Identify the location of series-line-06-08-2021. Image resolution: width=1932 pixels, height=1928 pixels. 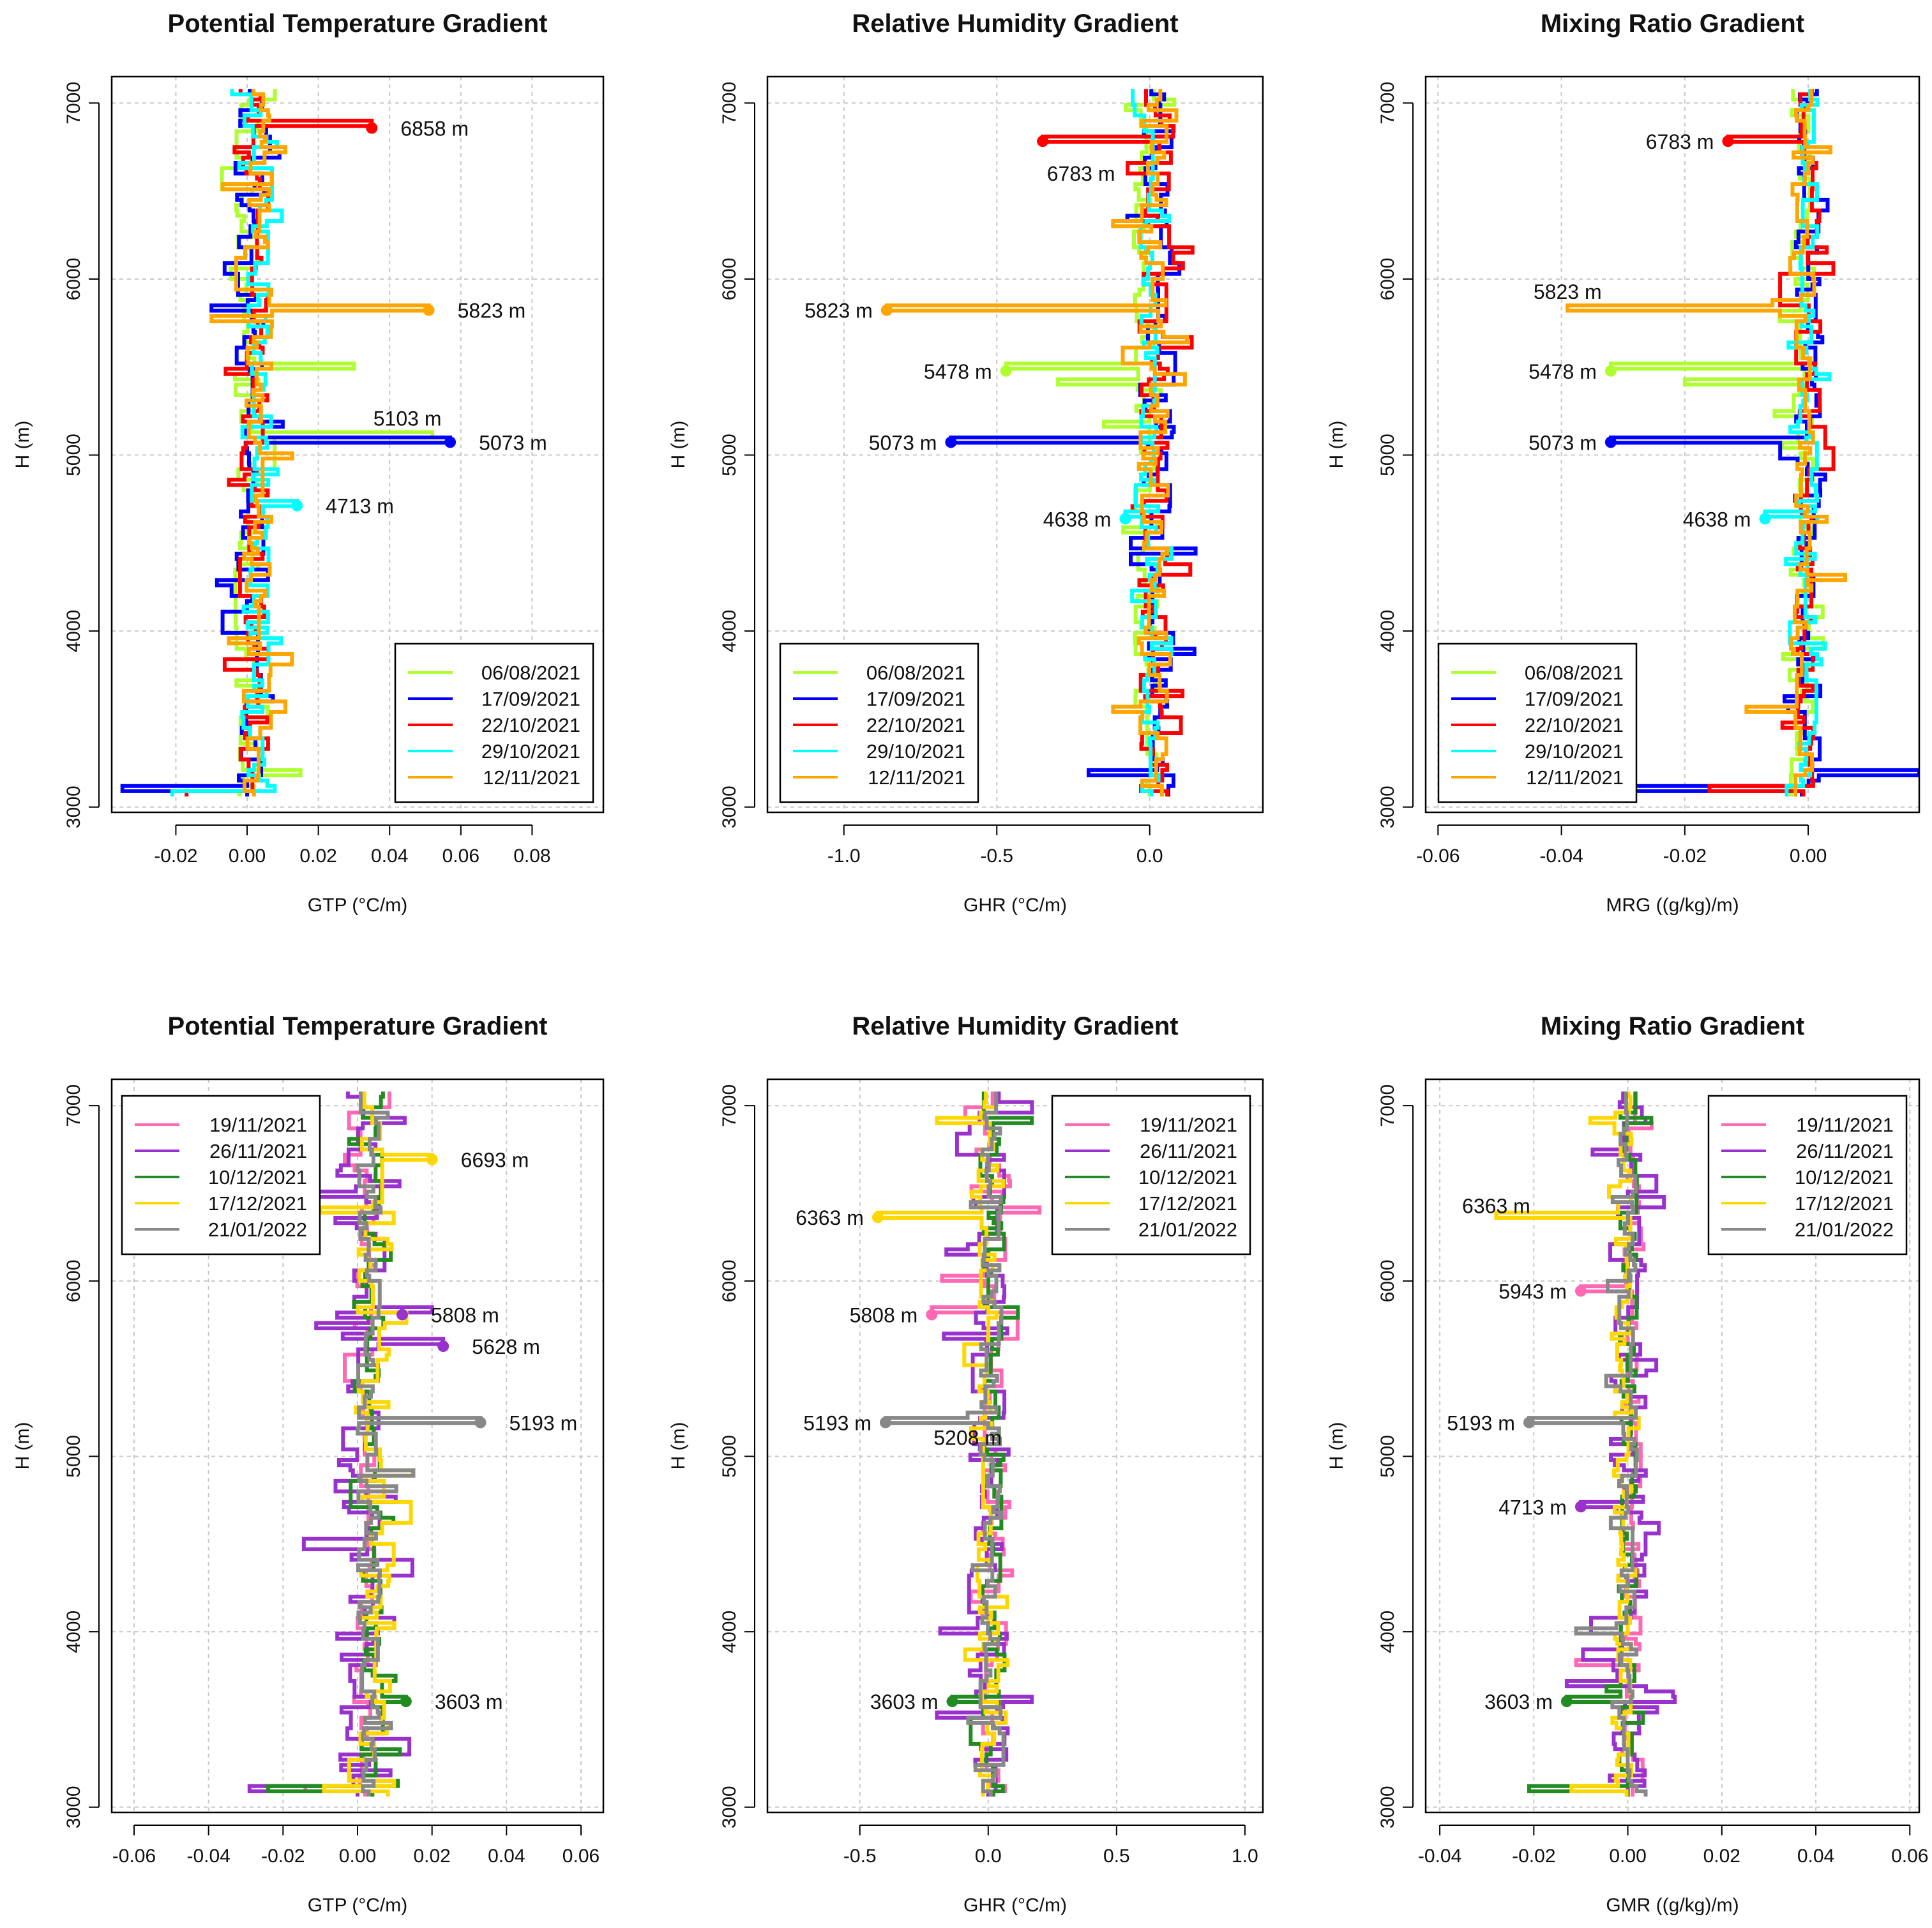
(1716, 443).